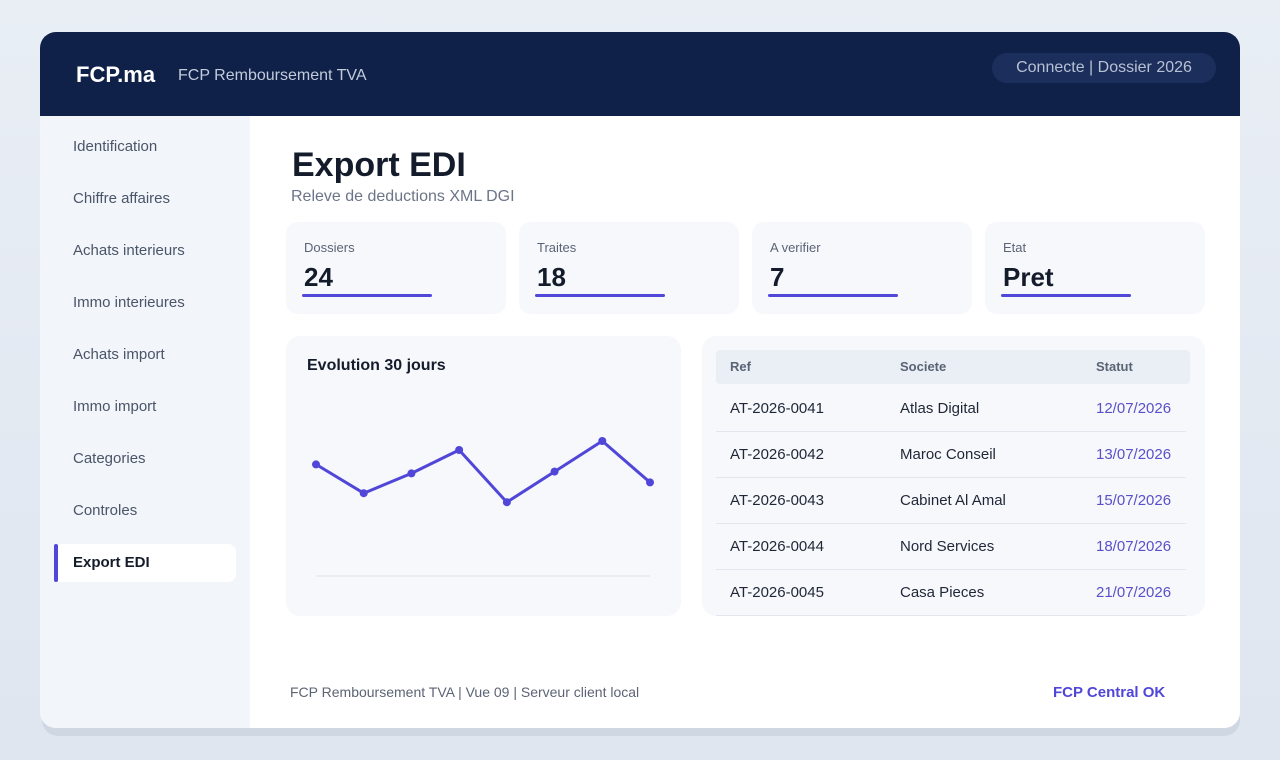 The width and height of the screenshot is (1280, 760). What do you see at coordinates (1134, 408) in the screenshot?
I see `cell-statut: 12/07/2026` at bounding box center [1134, 408].